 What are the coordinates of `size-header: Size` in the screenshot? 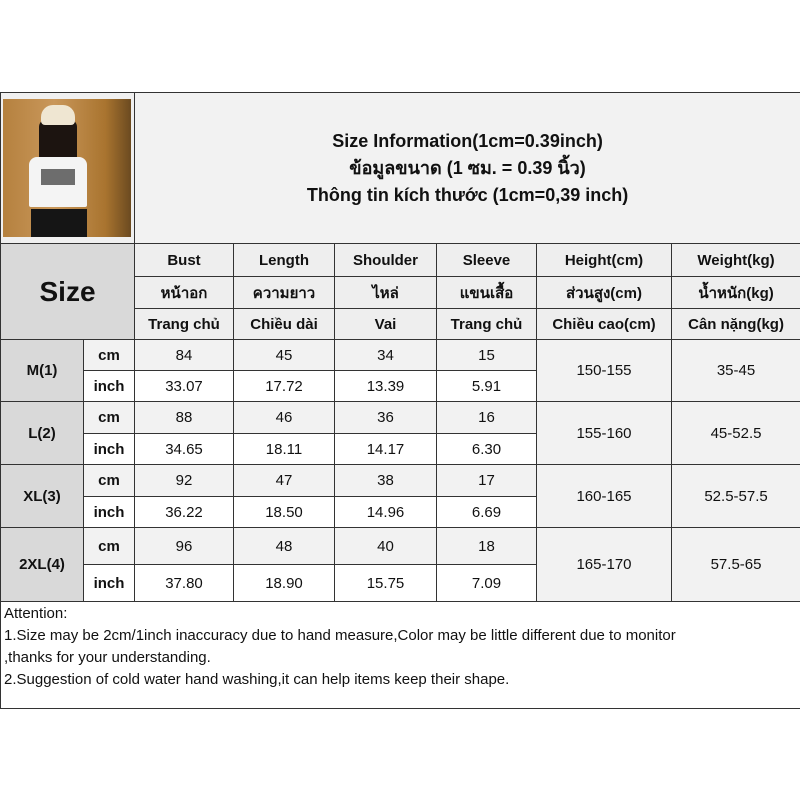 It's located at (67, 291).